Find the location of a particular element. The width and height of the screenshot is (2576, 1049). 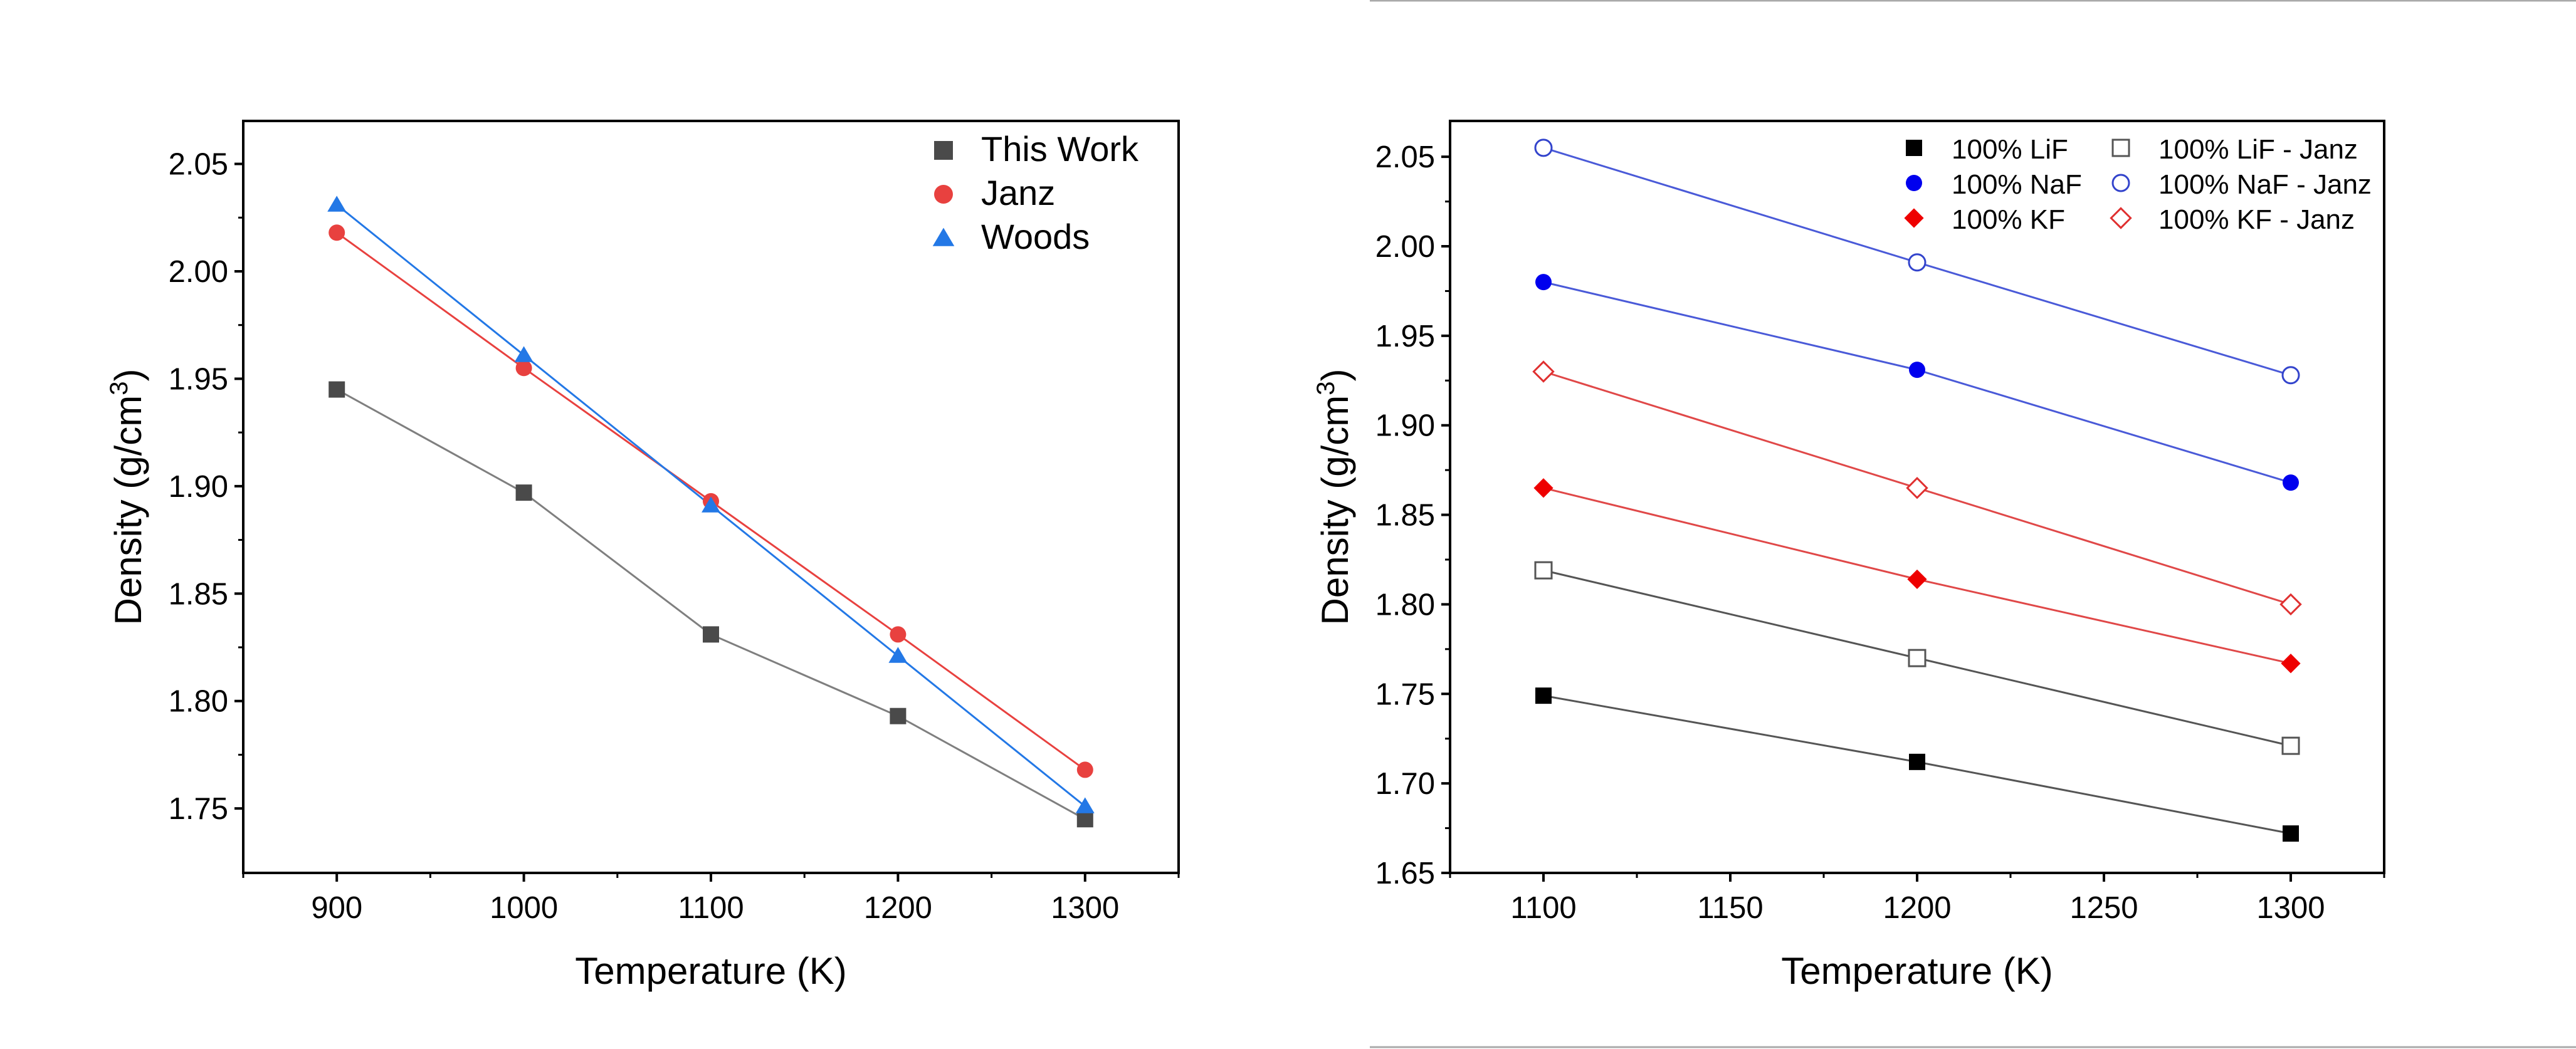

left-x-ticks: 900 1000 1100 1200 1300 is located at coordinates (711, 899).